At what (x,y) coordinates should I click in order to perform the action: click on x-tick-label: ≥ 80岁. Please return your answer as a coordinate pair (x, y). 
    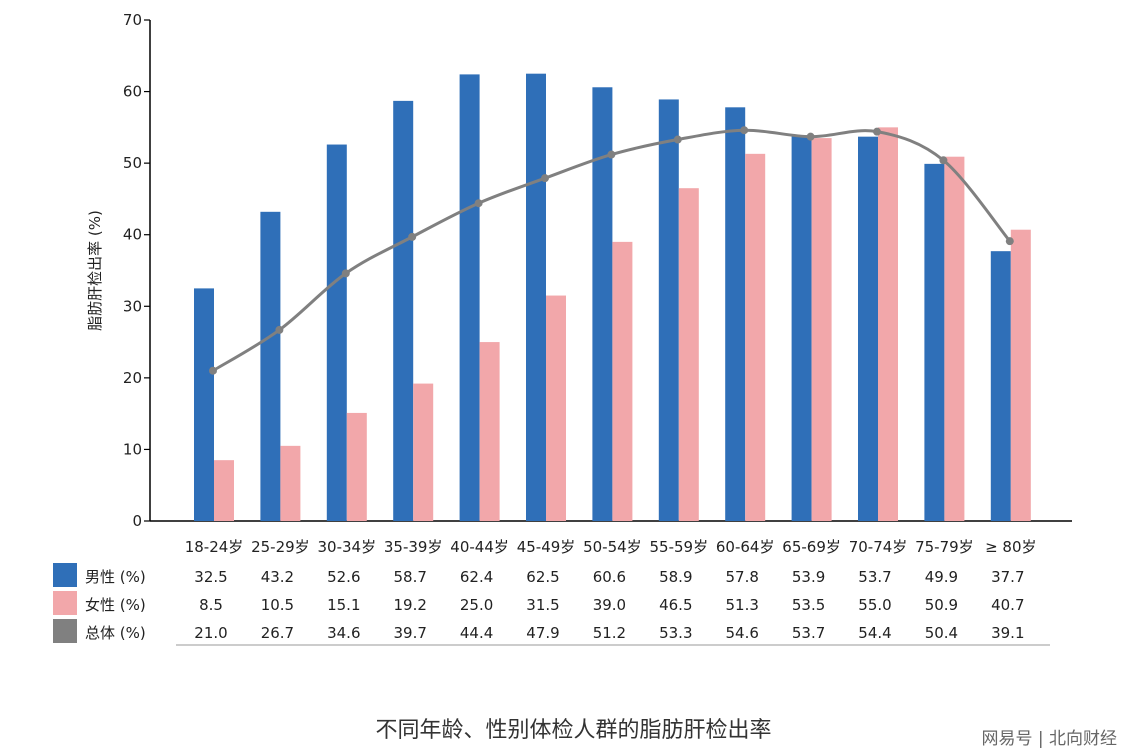
    Looking at the image, I should click on (1010, 547).